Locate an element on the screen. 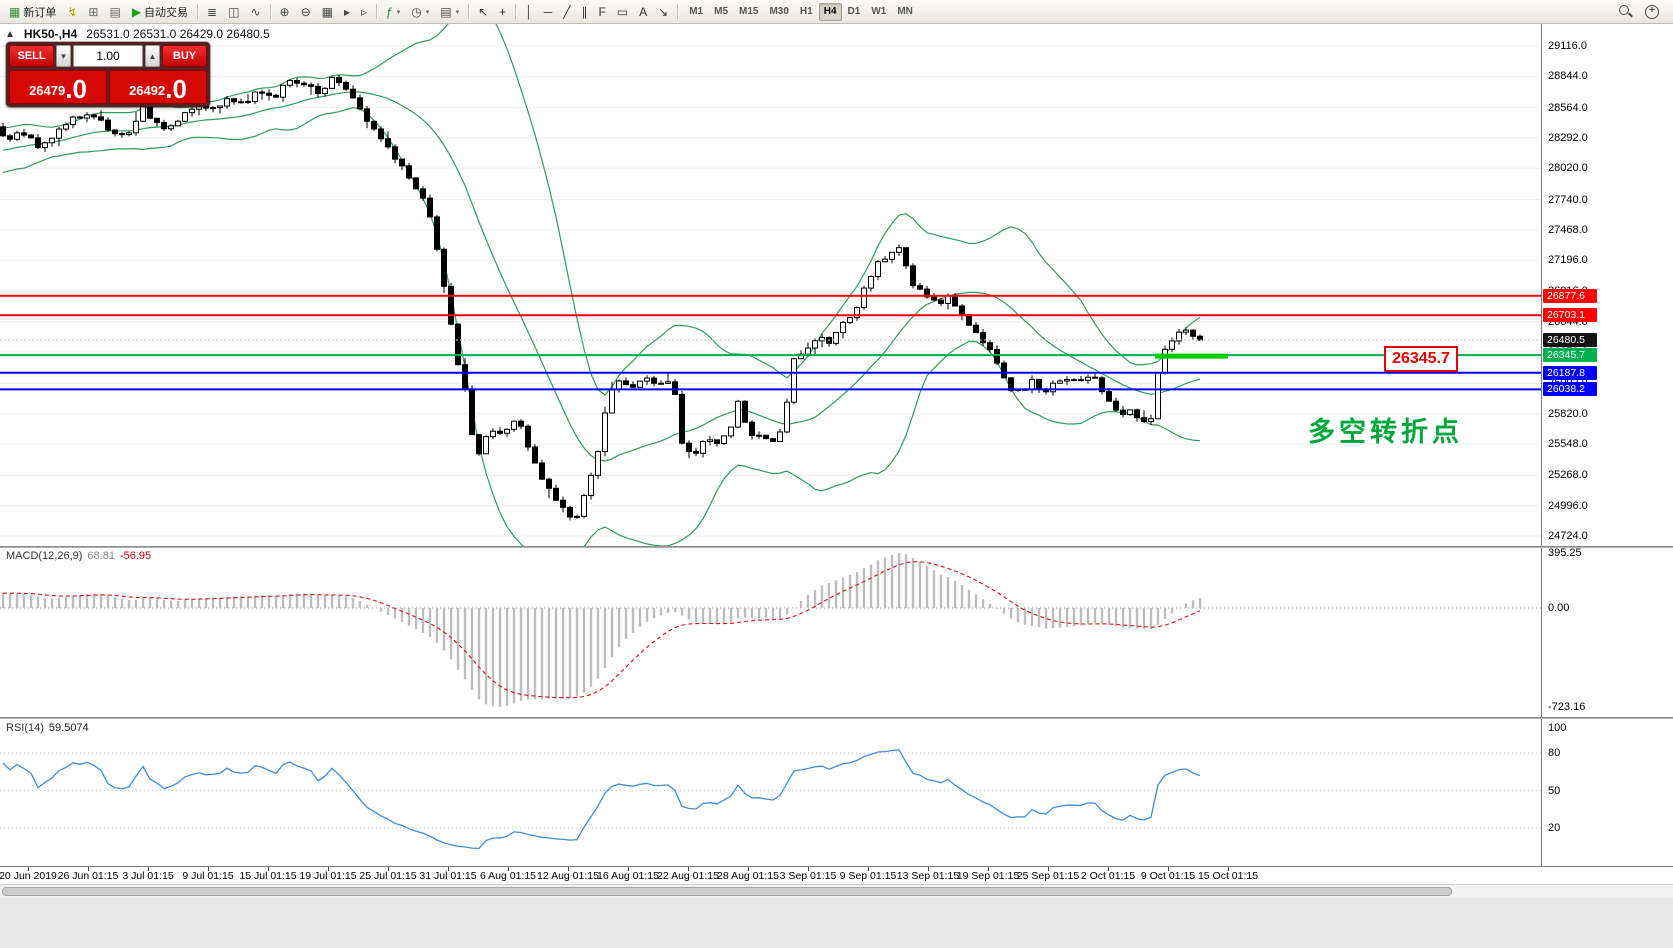  indicators-list-icon: ƒ ▾ is located at coordinates (393, 12).